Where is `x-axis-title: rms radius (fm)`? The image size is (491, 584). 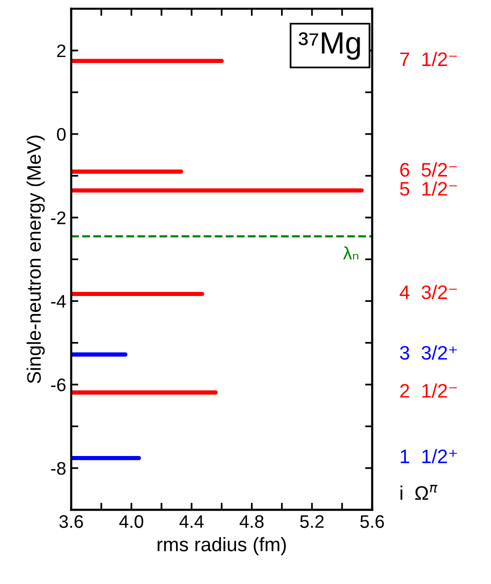 x-axis-title: rms radius (fm) is located at coordinates (222, 546).